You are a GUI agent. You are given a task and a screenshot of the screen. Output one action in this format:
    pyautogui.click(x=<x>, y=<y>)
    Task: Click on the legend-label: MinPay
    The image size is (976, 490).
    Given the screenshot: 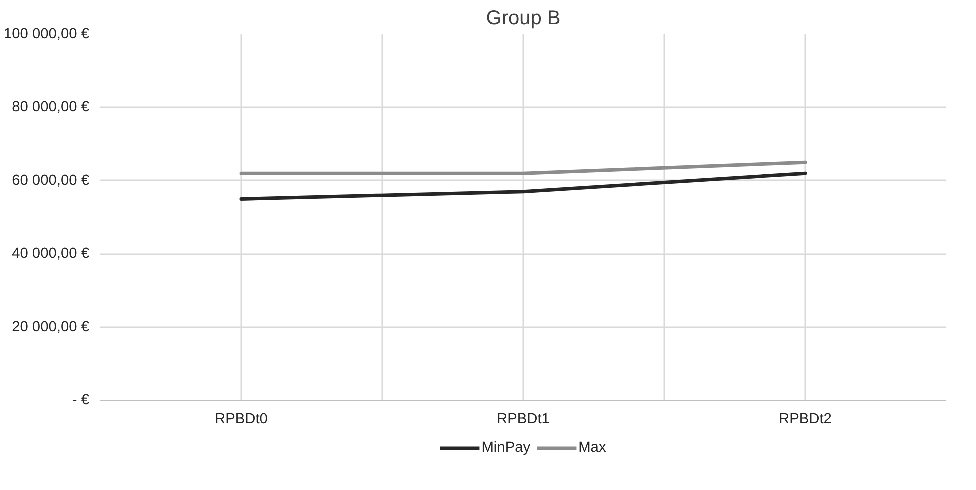 What is the action you would take?
    pyautogui.click(x=506, y=448)
    